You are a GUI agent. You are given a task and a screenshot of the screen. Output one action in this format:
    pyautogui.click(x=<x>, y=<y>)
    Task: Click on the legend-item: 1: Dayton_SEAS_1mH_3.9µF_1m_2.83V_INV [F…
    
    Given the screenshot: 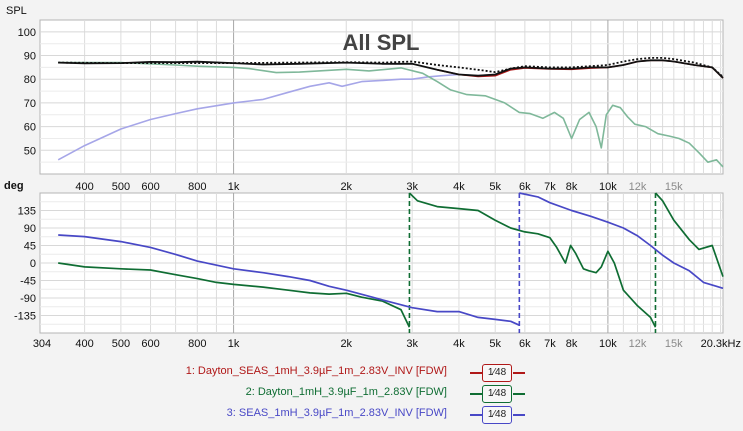 What is the action you would take?
    pyautogui.click(x=371, y=373)
    